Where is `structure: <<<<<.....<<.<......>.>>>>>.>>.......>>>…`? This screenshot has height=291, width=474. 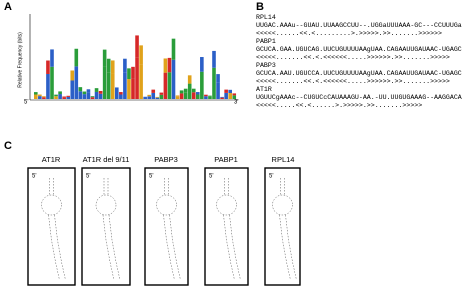 structure: <<<<<.....<<.<......>.>>>>>.>>.......>>>… is located at coordinates (339, 105).